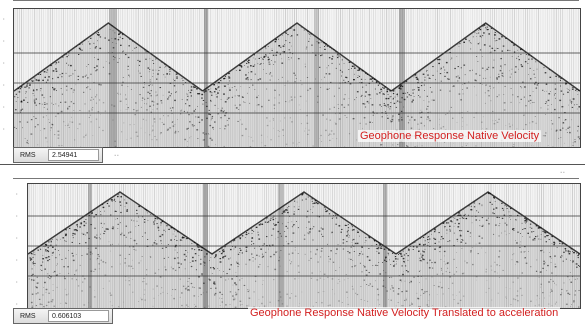  I want to click on rms-value-field: 2.54941, so click(73, 155).